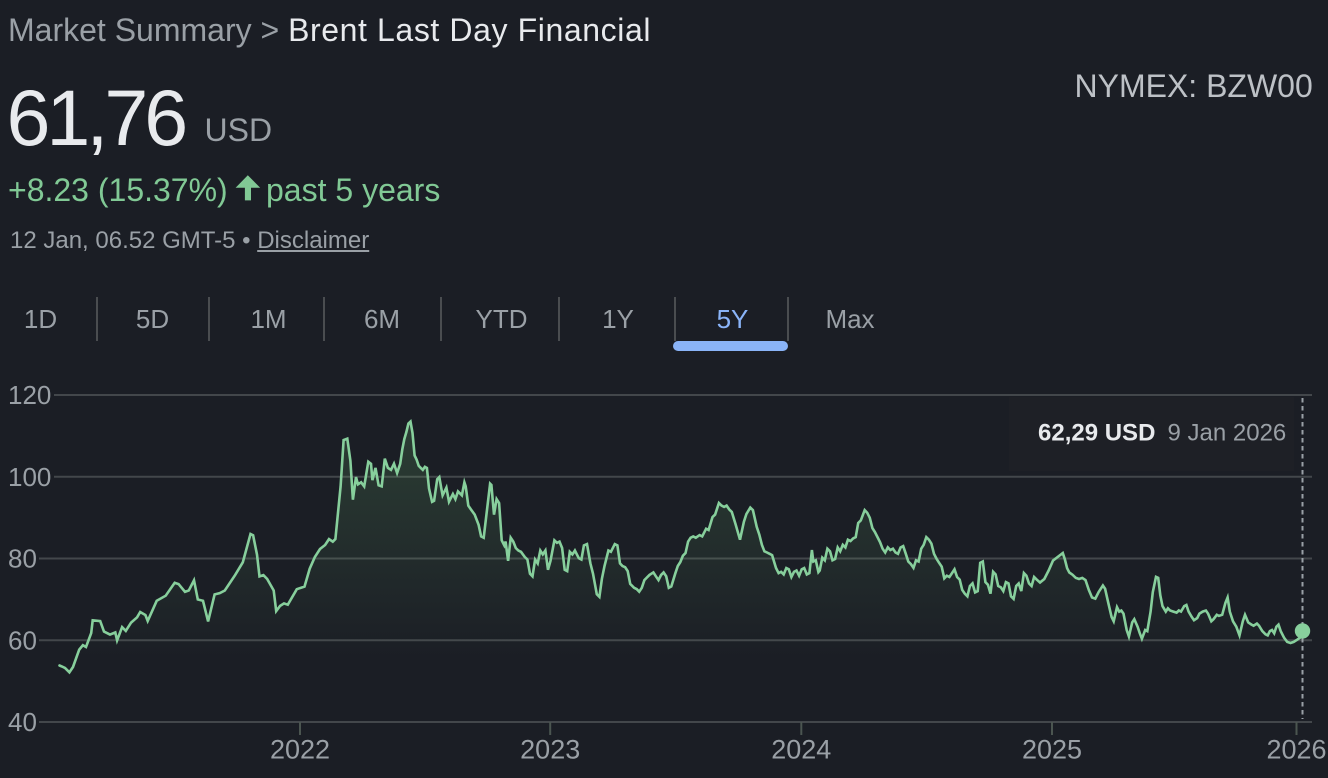  I want to click on svg-text: 2023, so click(550, 750).